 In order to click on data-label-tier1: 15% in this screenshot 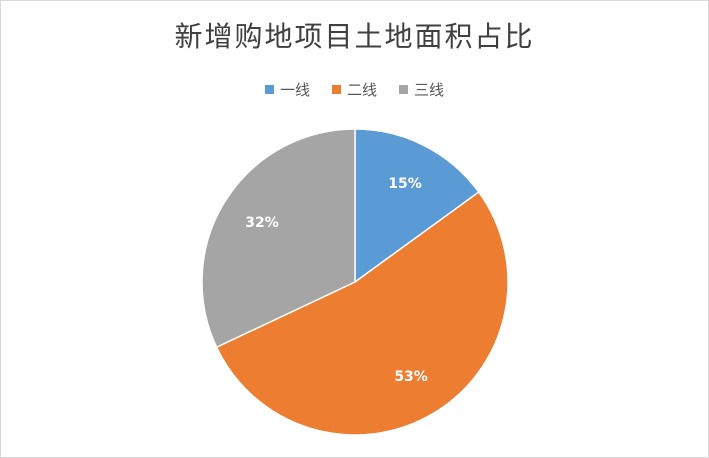, I will do `click(405, 184)`.